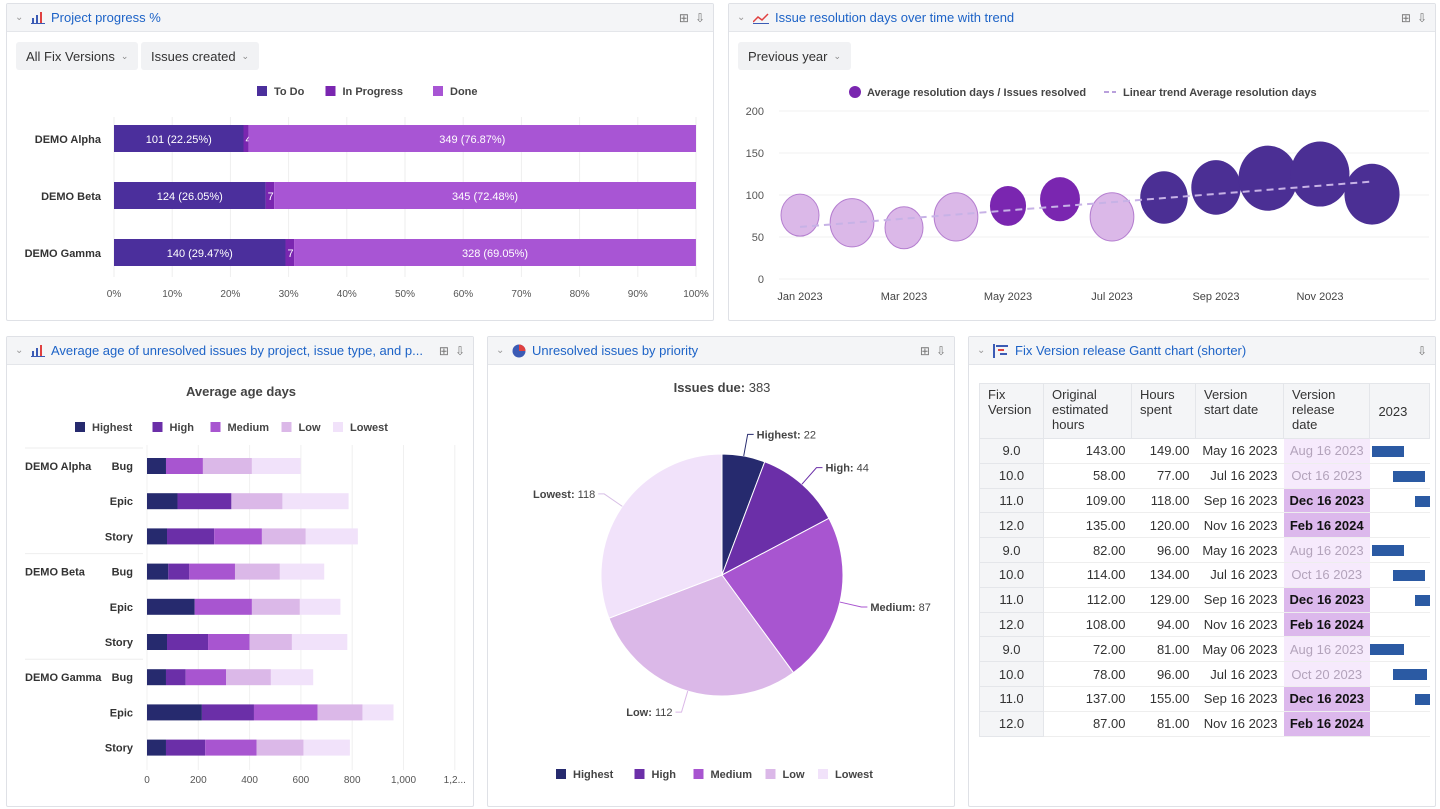  Describe the element at coordinates (249, 780) in the screenshot. I see `x-tick-label: 400` at that location.